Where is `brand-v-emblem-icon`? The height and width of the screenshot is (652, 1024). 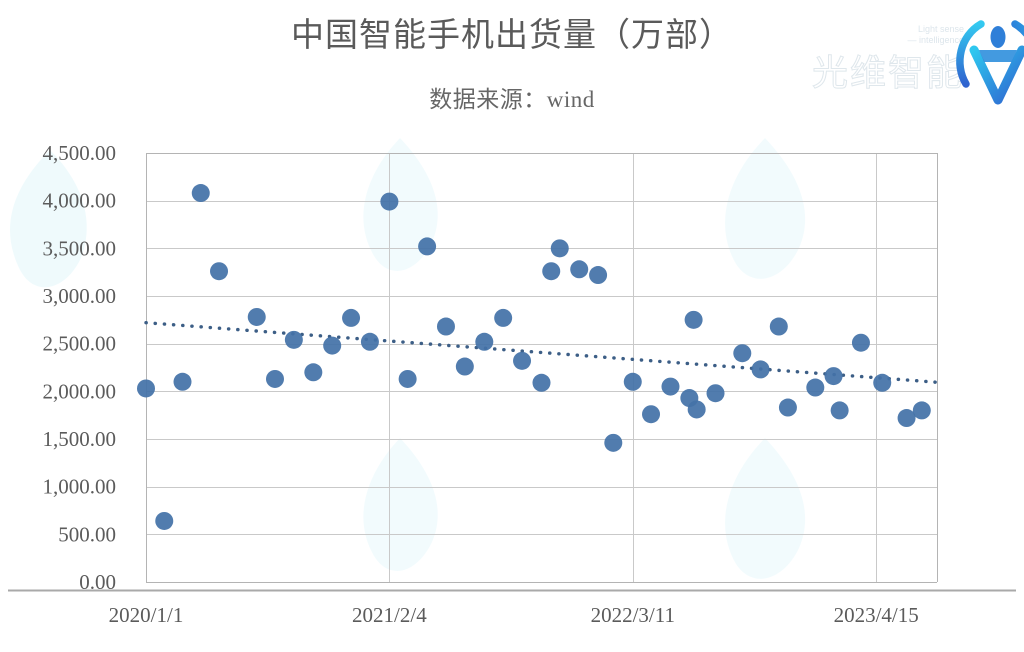 brand-v-emblem-icon is located at coordinates (988, 60).